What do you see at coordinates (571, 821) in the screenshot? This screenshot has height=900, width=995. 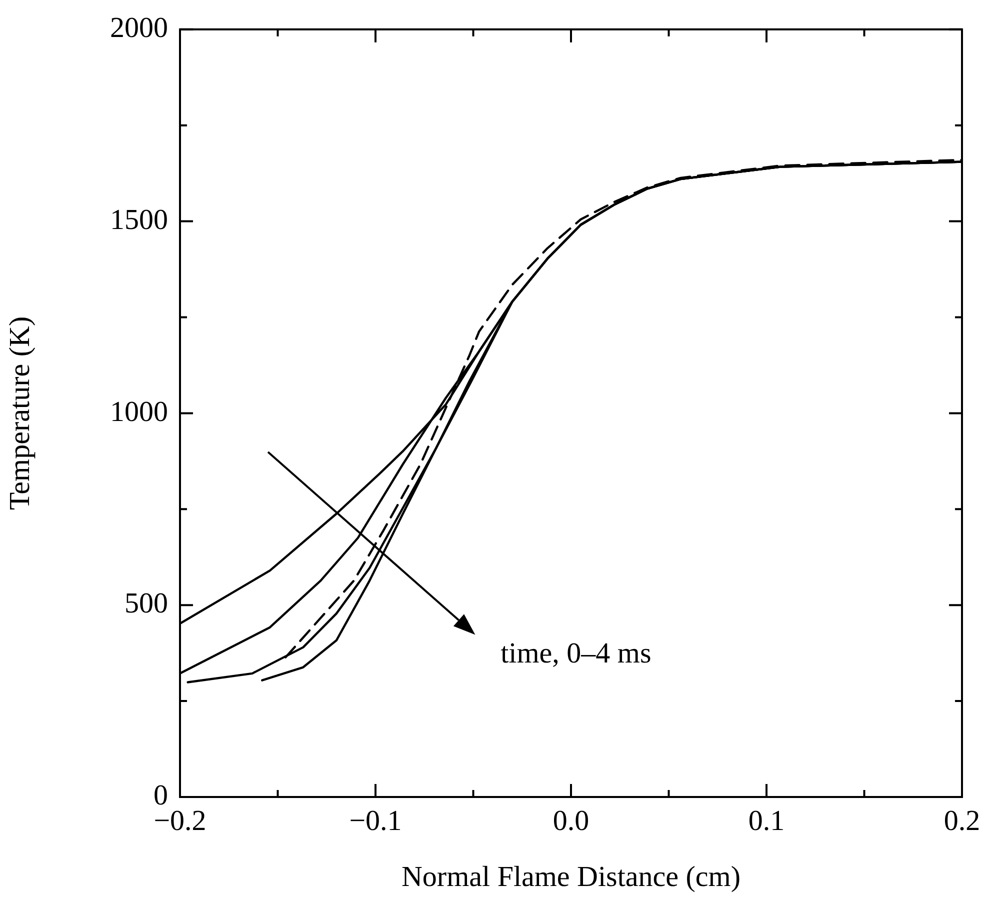 I see `x-tick-label: 0.0` at bounding box center [571, 821].